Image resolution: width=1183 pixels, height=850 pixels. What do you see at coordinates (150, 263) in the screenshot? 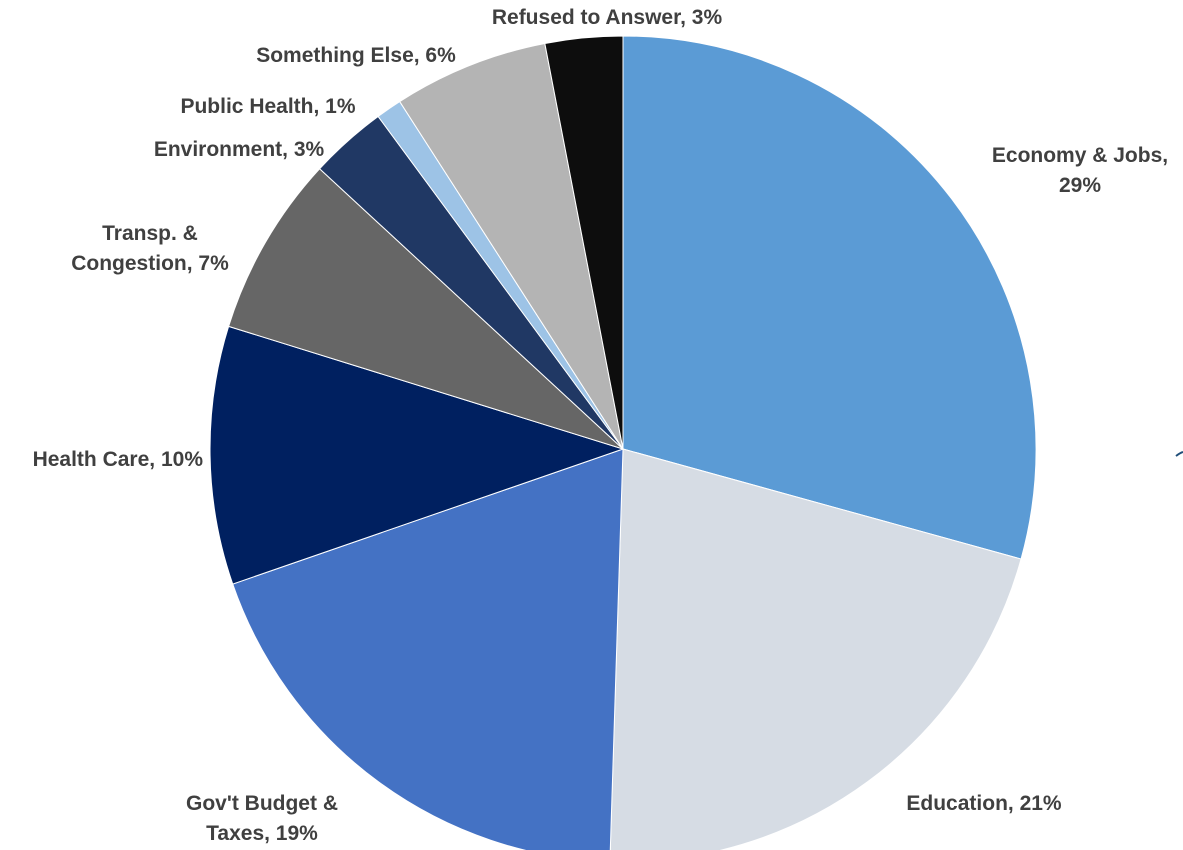
I see `slice-label-line: Congestion, 7%` at bounding box center [150, 263].